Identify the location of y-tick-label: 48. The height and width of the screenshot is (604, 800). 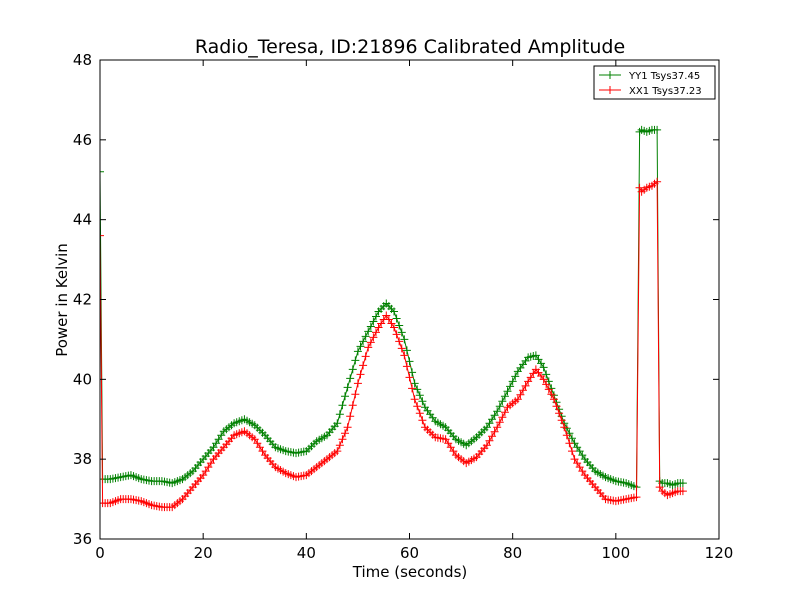
(82, 60).